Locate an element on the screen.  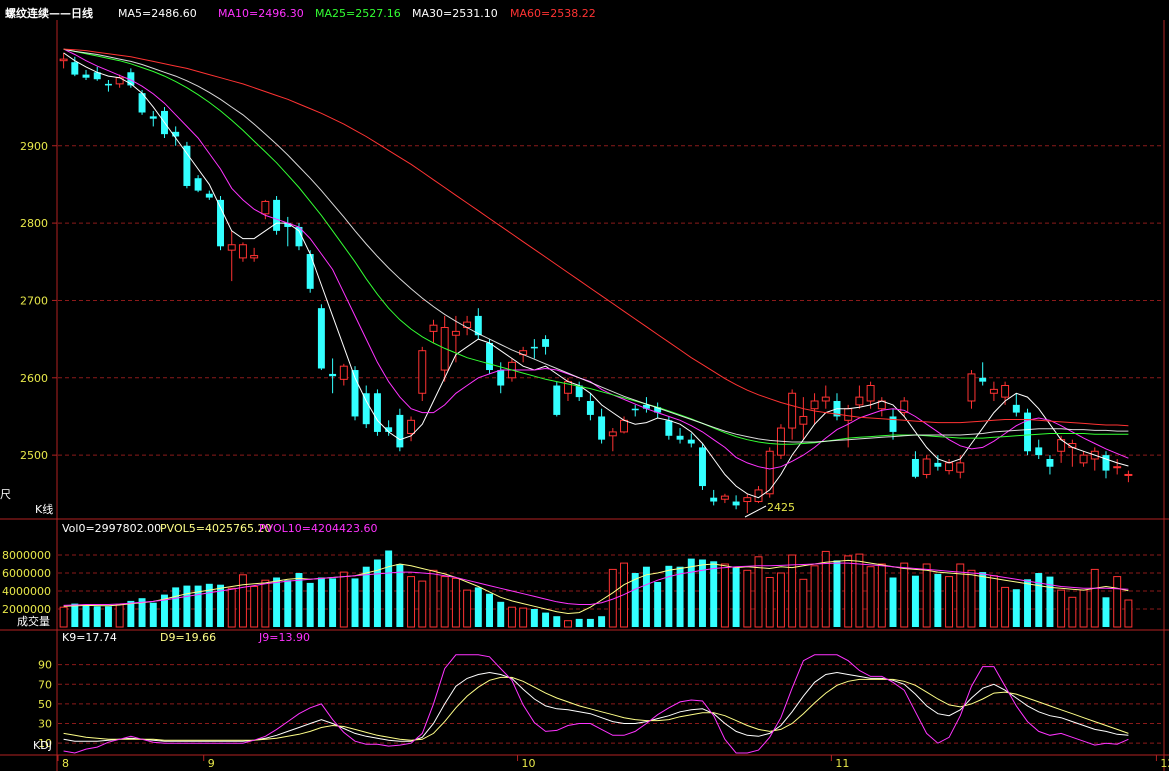
vol0-label: Vol0=2997802.00 is located at coordinates (111, 528).